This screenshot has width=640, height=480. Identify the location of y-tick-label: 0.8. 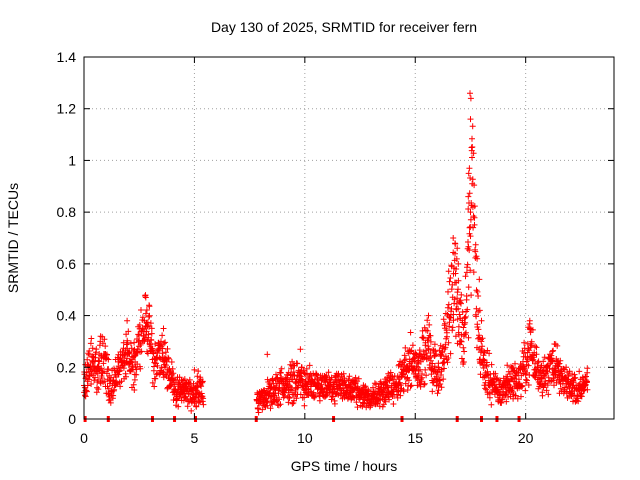
(67, 212).